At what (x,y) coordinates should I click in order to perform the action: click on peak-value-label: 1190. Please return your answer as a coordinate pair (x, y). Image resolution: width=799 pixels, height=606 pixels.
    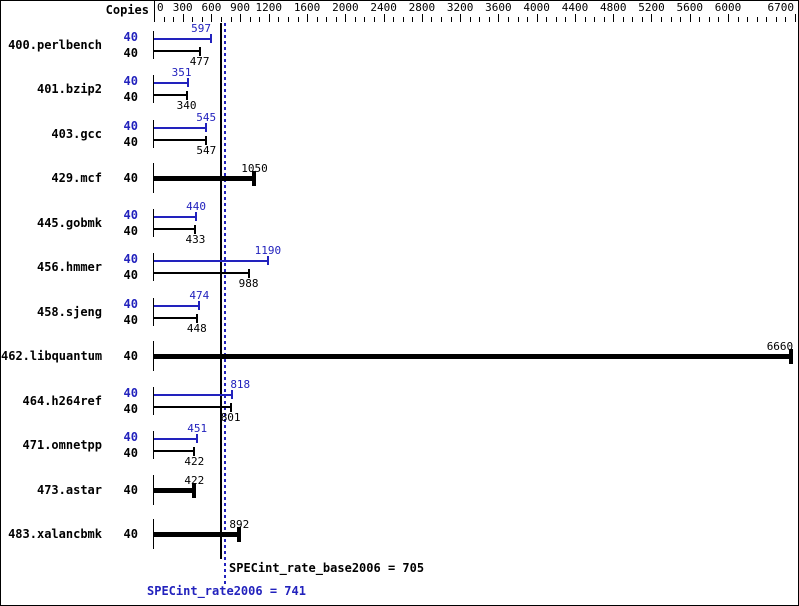
    Looking at the image, I should click on (268, 251).